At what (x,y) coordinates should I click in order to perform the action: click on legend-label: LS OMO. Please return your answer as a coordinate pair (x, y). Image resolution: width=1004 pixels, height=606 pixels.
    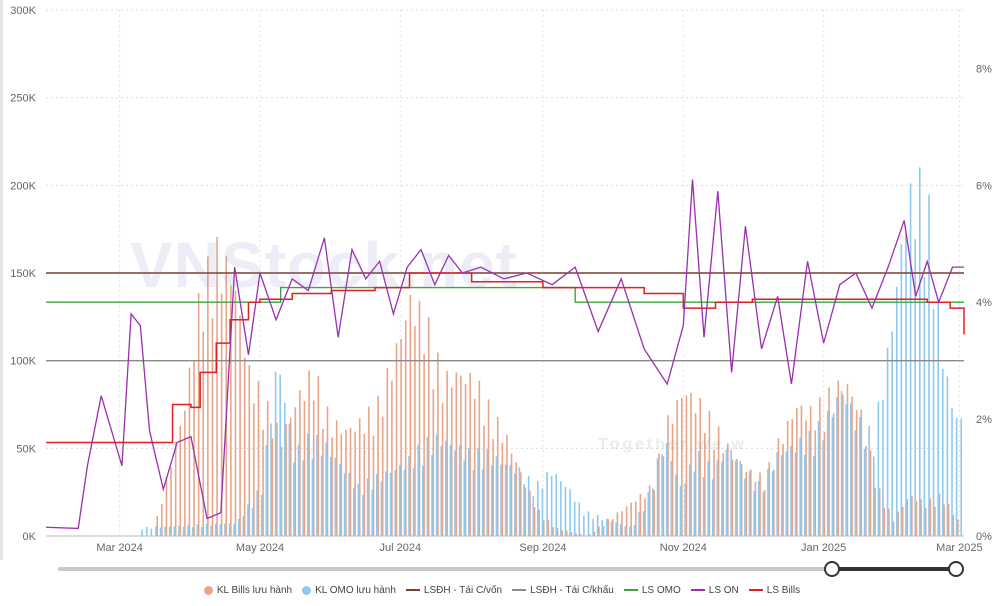
    Looking at the image, I should click on (661, 590).